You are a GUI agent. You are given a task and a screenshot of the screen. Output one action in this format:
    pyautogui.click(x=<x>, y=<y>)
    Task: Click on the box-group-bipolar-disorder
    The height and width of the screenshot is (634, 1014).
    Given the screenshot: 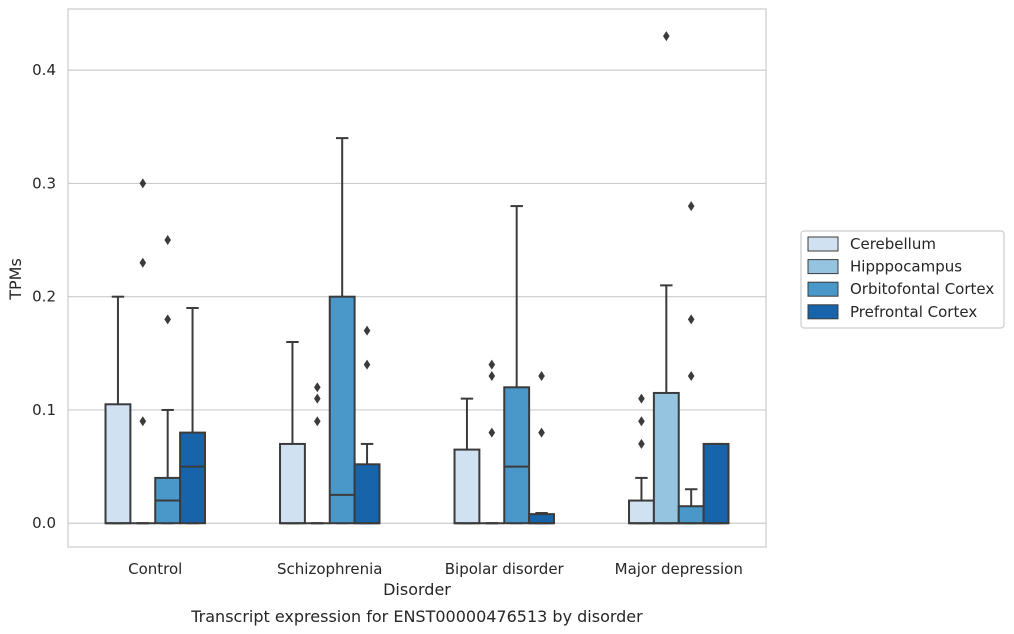 What is the action you would take?
    pyautogui.click(x=504, y=365)
    